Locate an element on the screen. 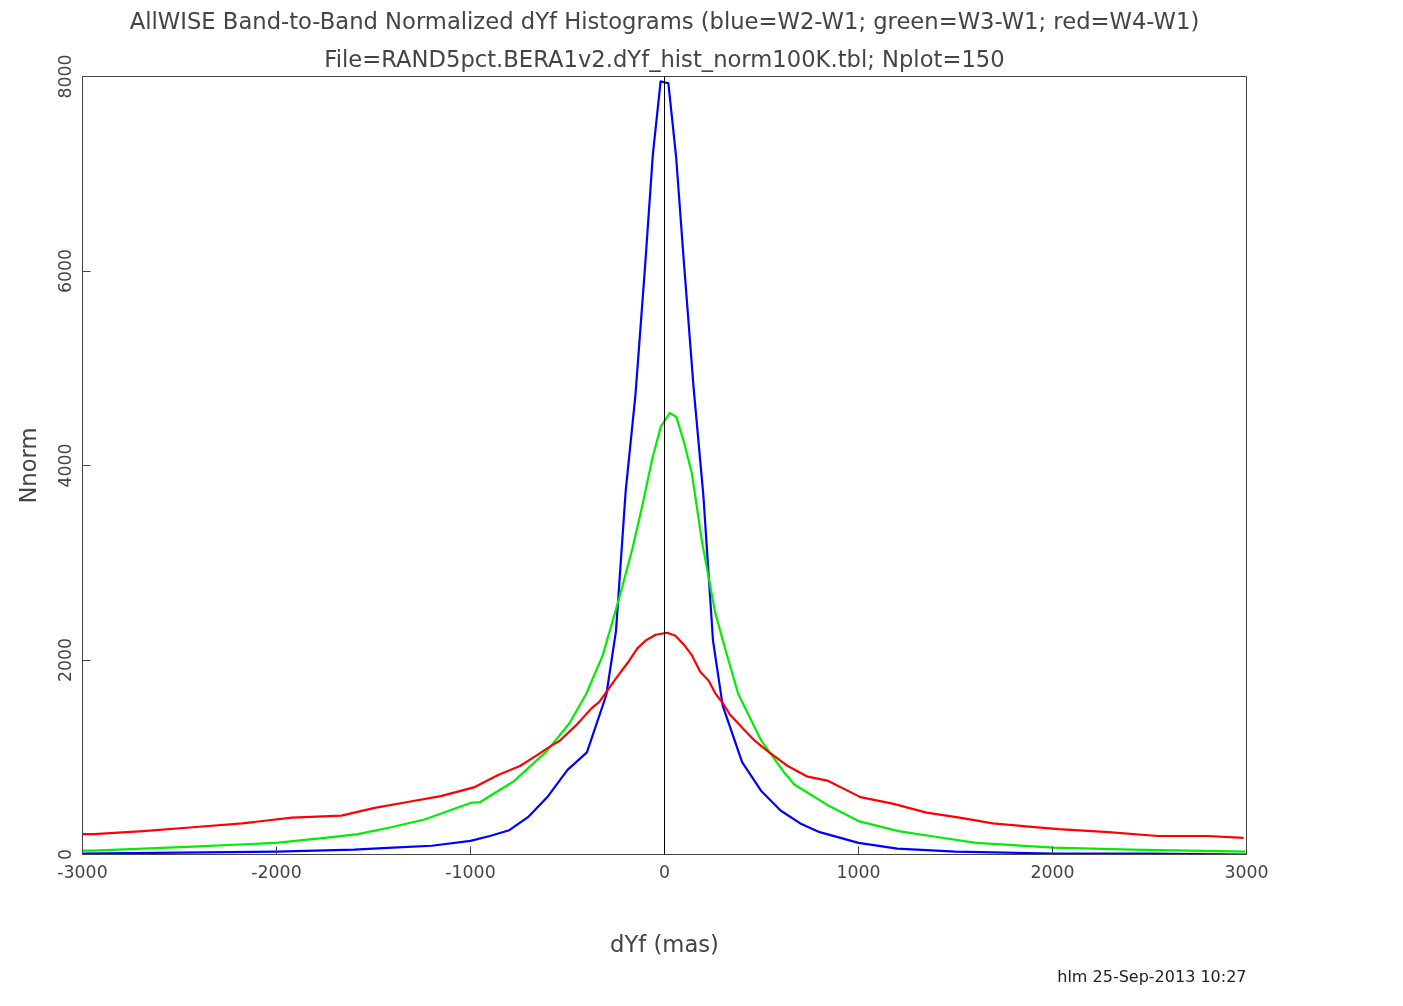  y-tick-label: 0 is located at coordinates (64, 854).